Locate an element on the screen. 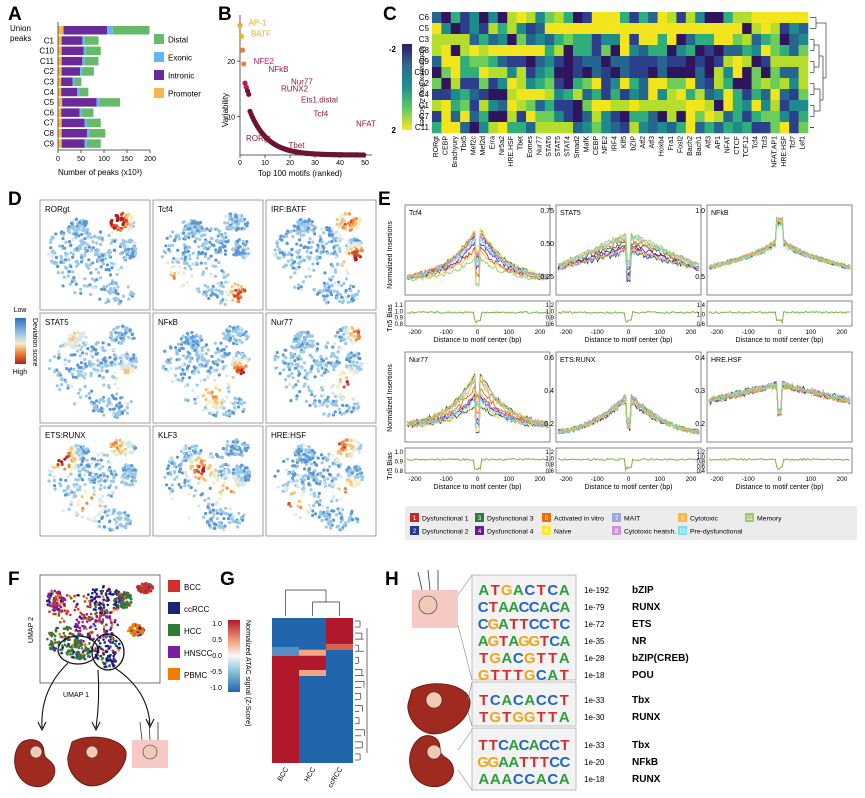  panel-c-column-label: Mef2c is located at coordinates (474, 146).